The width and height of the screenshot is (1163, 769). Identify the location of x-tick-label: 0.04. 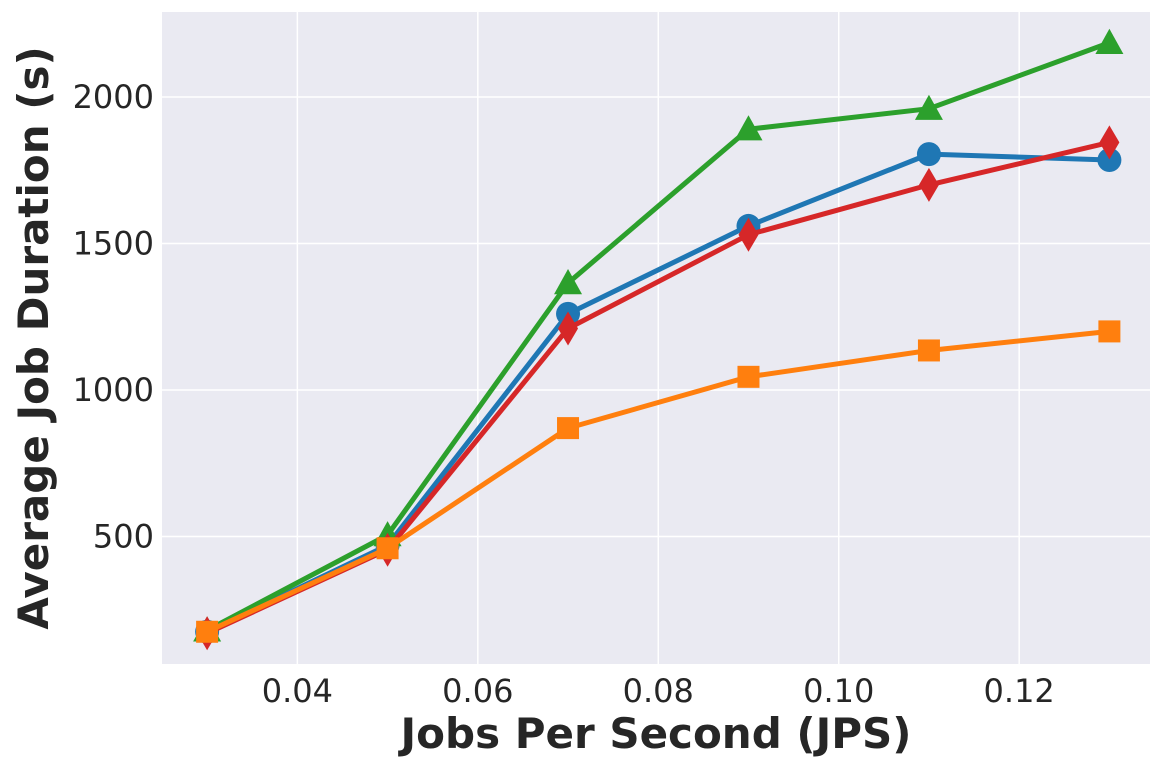
(297, 691).